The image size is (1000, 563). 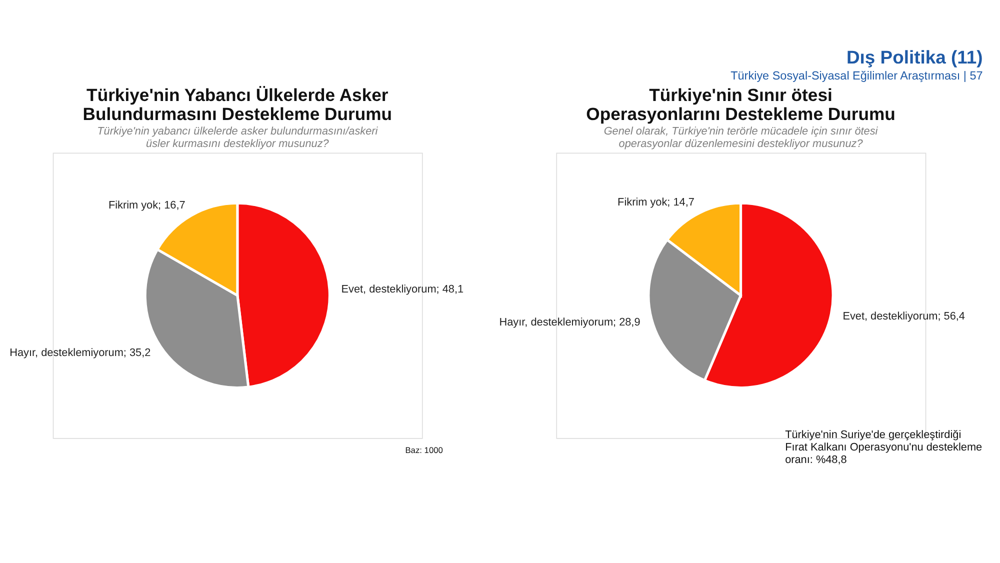 I want to click on text: Türkiye Sosyal-Siyasal Eğilimler Araştırması | 57, so click(x=856, y=75).